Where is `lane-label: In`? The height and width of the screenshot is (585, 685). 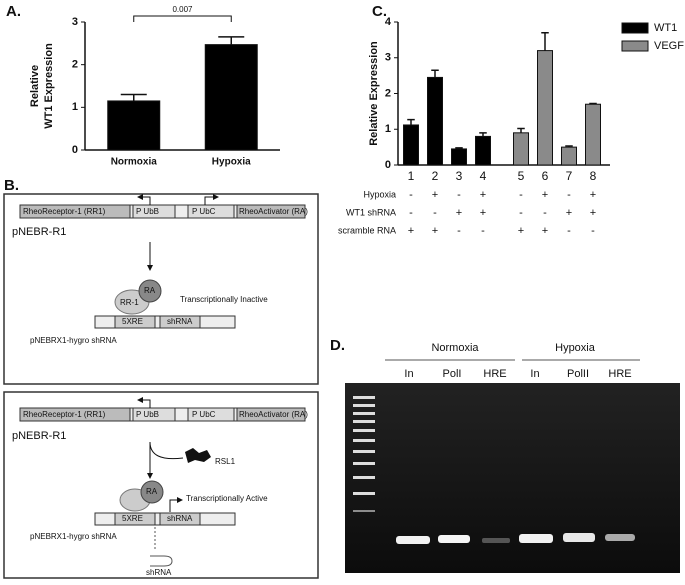 lane-label: In is located at coordinates (534, 374).